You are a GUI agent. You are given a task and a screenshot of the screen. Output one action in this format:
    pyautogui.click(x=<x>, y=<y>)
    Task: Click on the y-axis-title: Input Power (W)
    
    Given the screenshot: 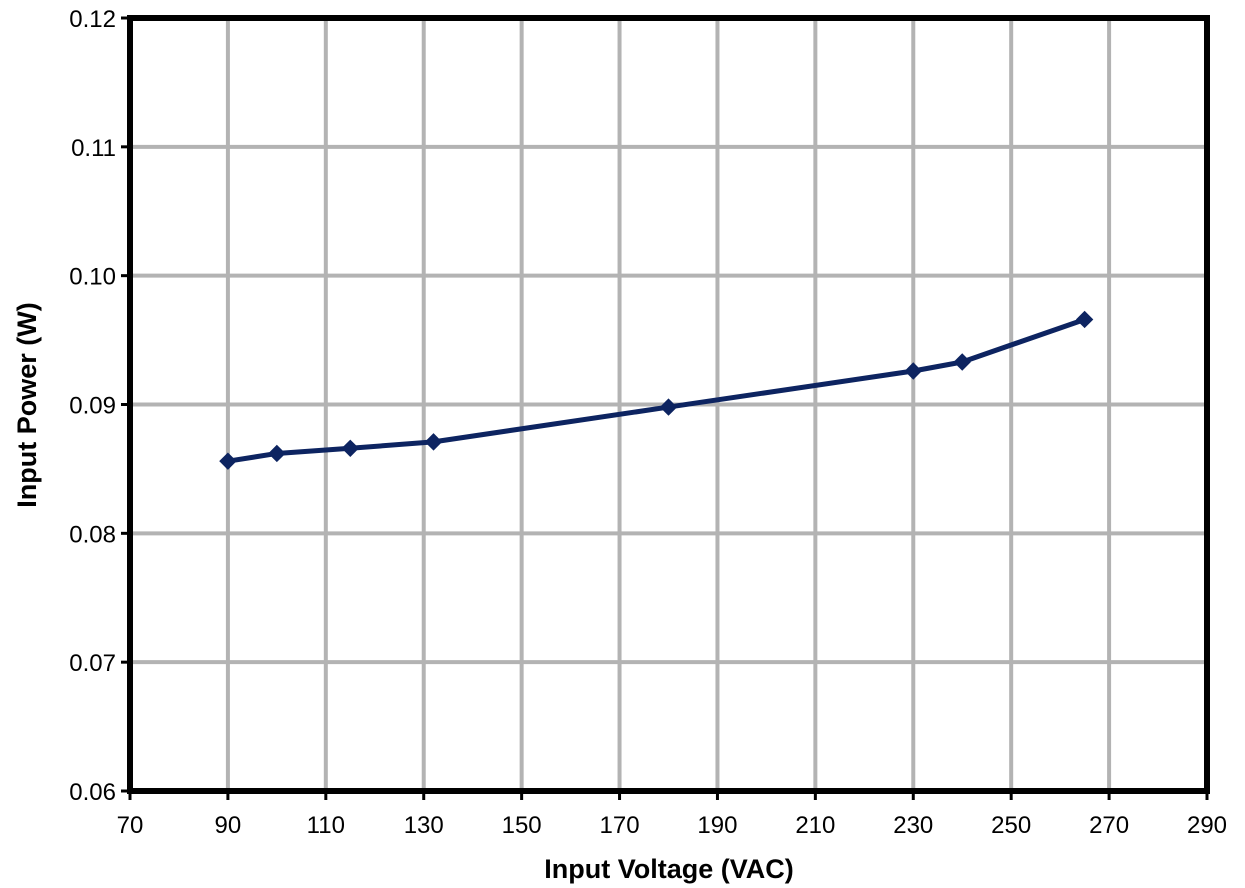 What is the action you would take?
    pyautogui.click(x=27, y=404)
    